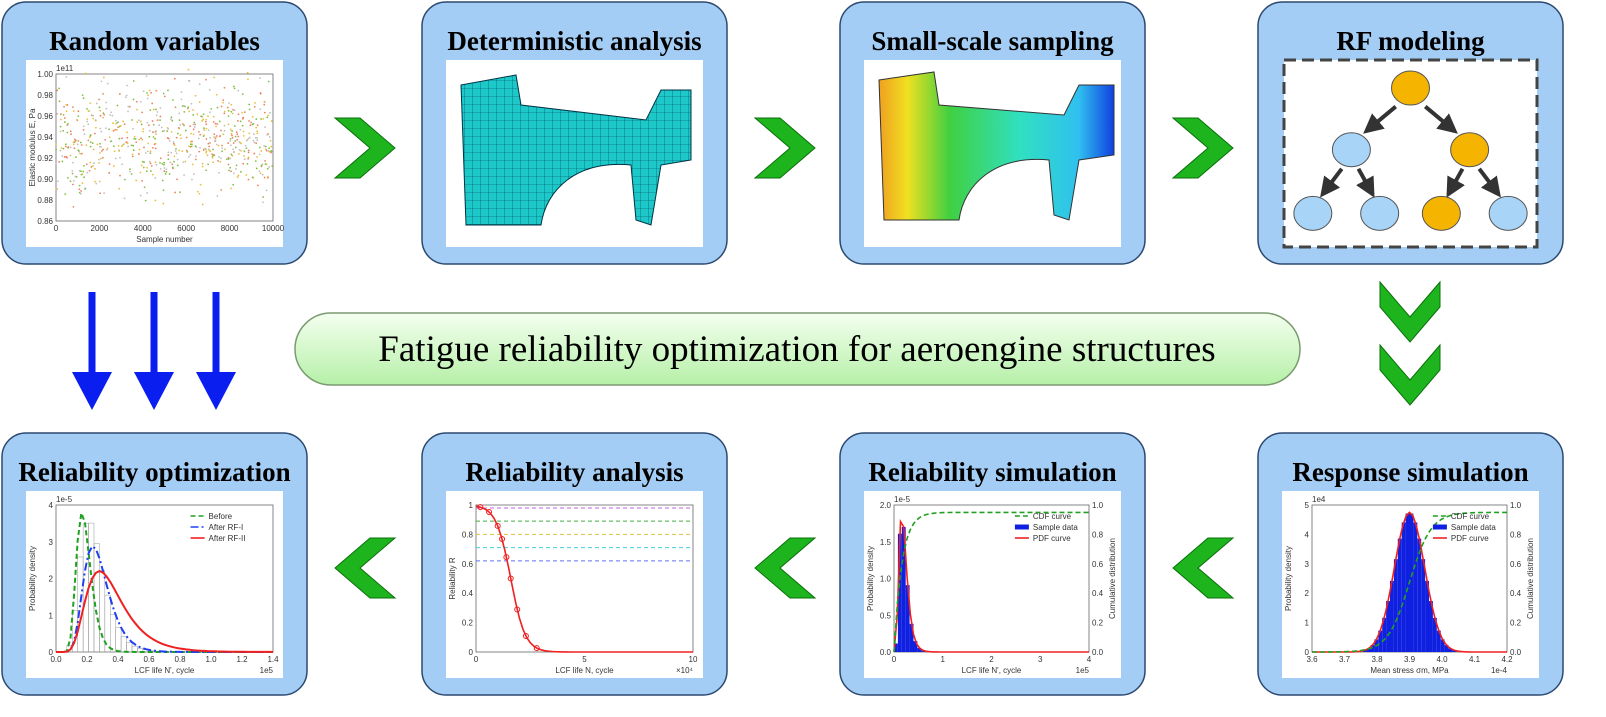 This screenshot has width=1606, height=717. I want to click on y2-tick-label: 0.6, so click(1098, 564).